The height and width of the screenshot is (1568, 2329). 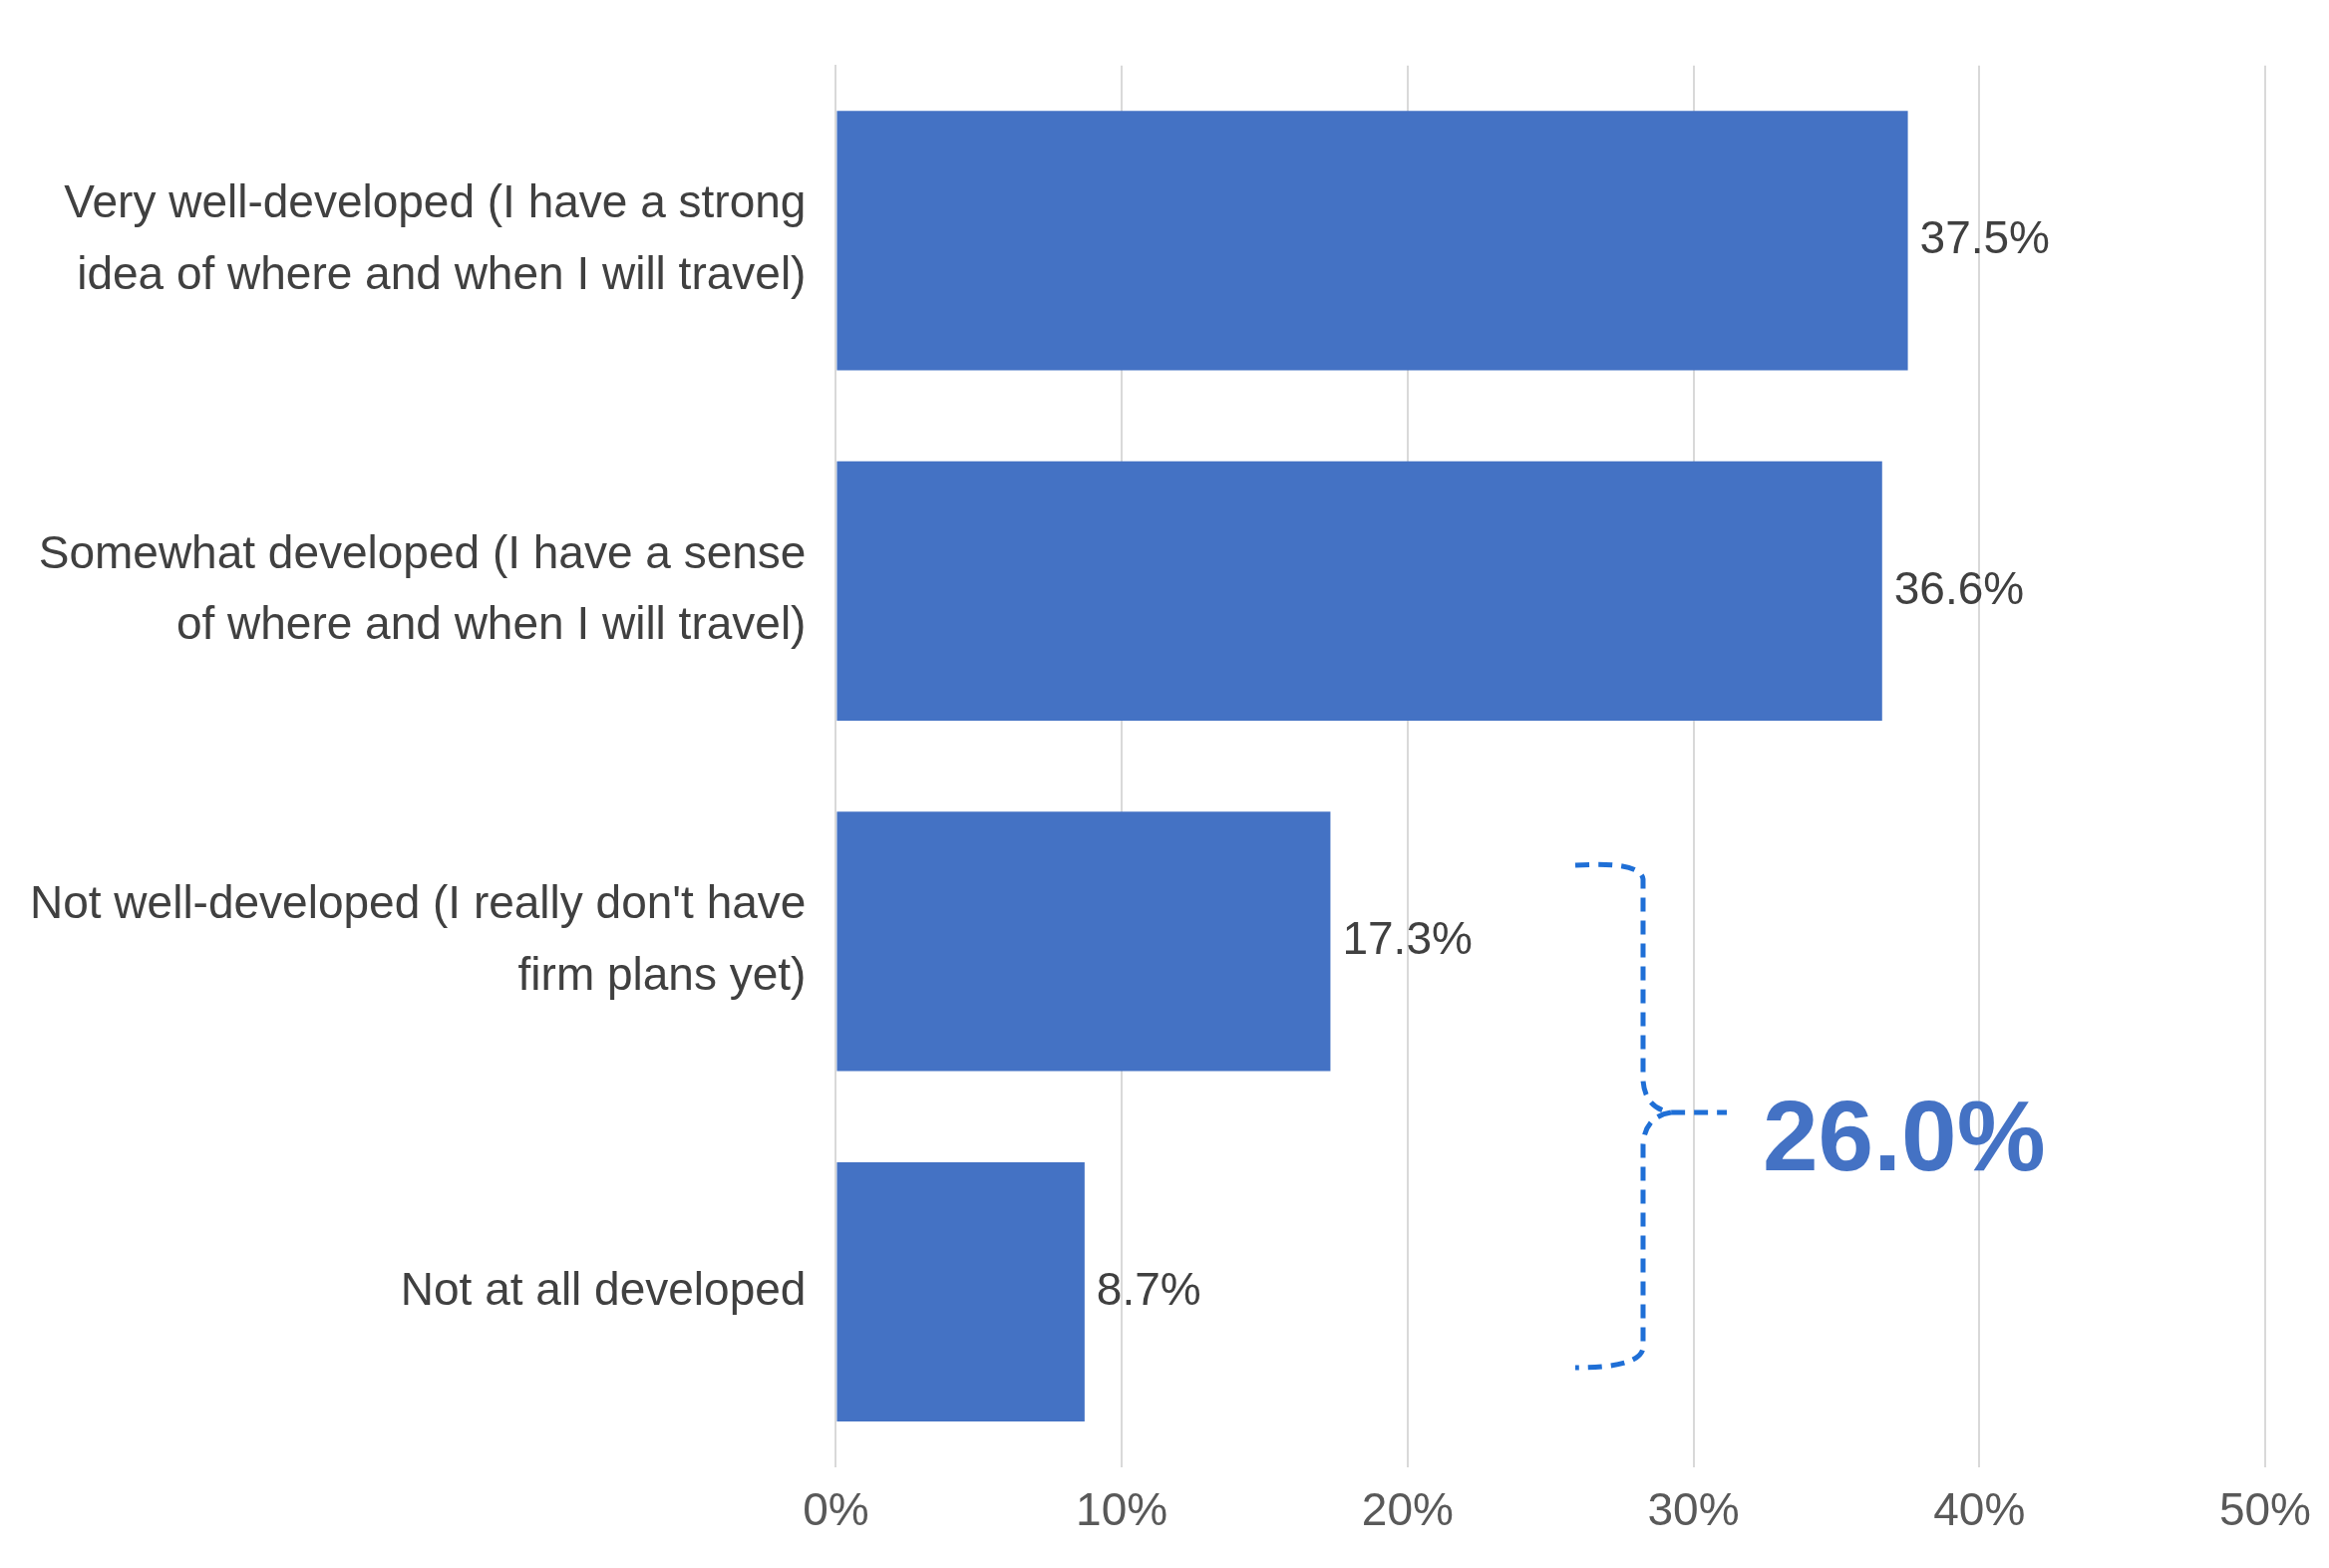 I want to click on data-label: 17.3%, so click(x=1407, y=938).